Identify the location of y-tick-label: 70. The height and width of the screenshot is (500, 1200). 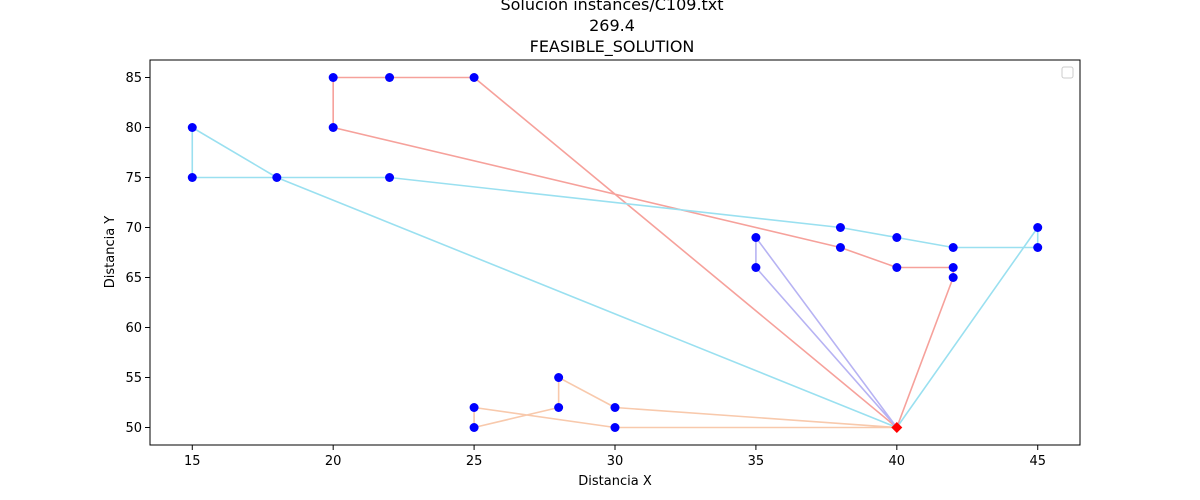
(133, 228).